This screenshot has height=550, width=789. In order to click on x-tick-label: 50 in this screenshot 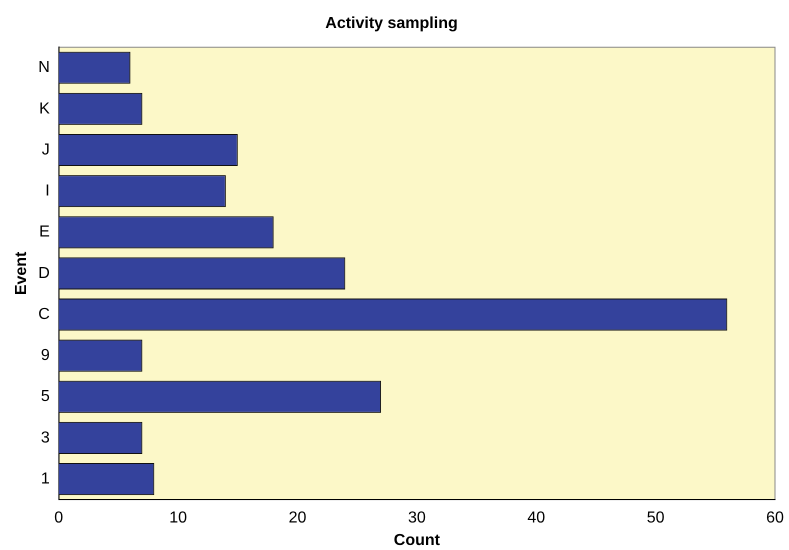, I will do `click(655, 518)`.